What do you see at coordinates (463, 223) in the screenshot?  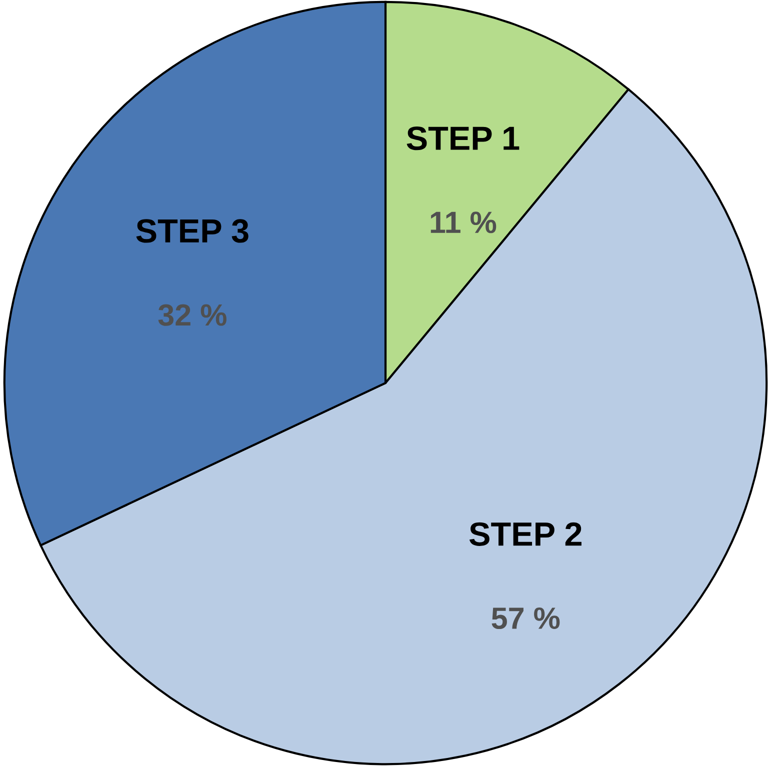 I see `data-label: 11 %` at bounding box center [463, 223].